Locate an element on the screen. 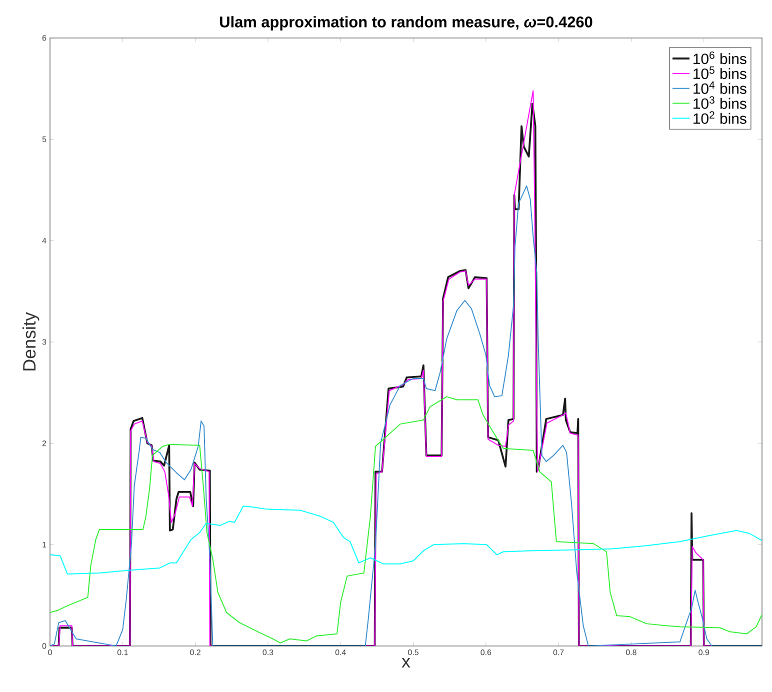 Image resolution: width=772 pixels, height=692 pixels. line-series is located at coordinates (406, 540).